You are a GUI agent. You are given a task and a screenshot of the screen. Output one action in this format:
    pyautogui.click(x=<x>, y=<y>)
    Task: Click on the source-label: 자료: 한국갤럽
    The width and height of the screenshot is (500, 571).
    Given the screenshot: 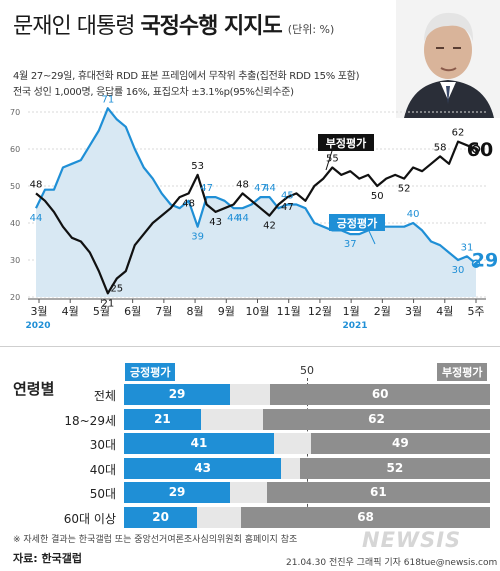 What is the action you would take?
    pyautogui.click(x=47, y=558)
    